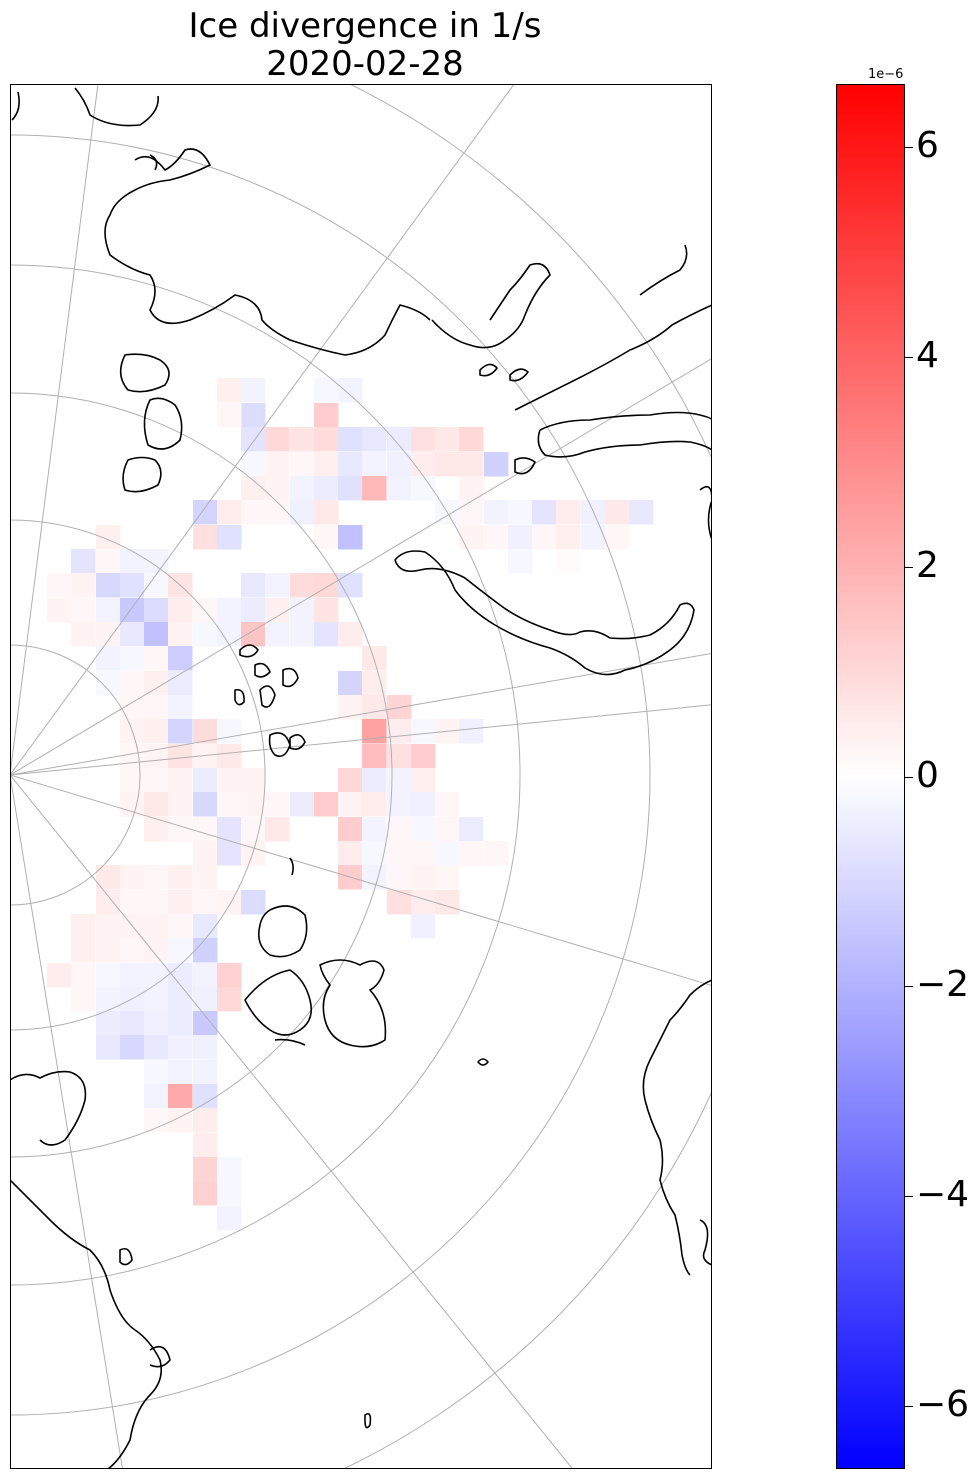  I want to click on colorbar-tick-label: −2, so click(943, 985).